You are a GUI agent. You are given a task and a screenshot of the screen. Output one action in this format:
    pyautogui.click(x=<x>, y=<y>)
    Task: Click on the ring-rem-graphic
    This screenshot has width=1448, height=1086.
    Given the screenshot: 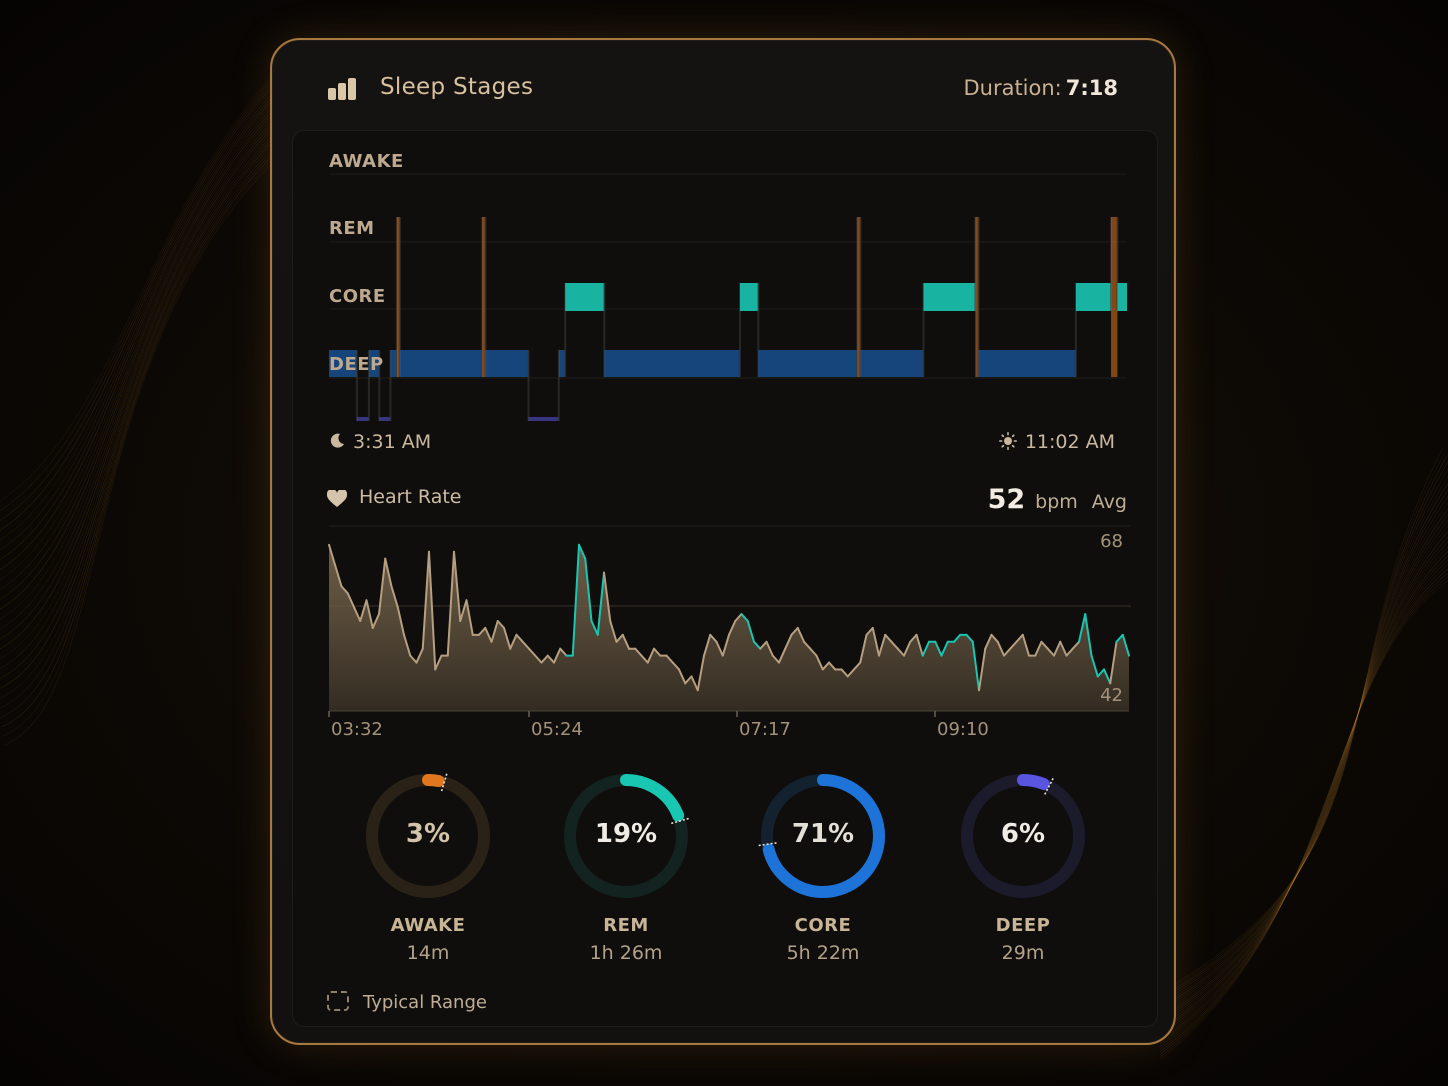 What is the action you would take?
    pyautogui.click(x=626, y=836)
    